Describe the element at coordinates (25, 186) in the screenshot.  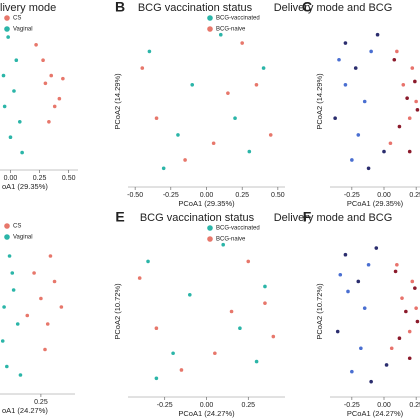
I see `x-axis-label: oA1 (29.35%)` at that location.